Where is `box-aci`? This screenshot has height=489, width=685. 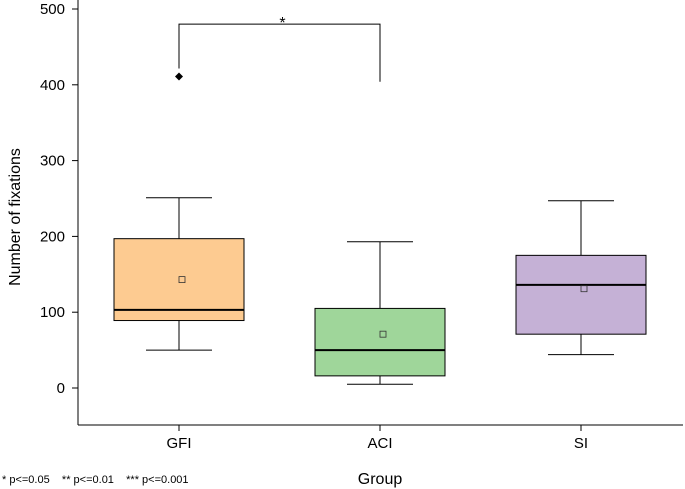
box-aci is located at coordinates (380, 342).